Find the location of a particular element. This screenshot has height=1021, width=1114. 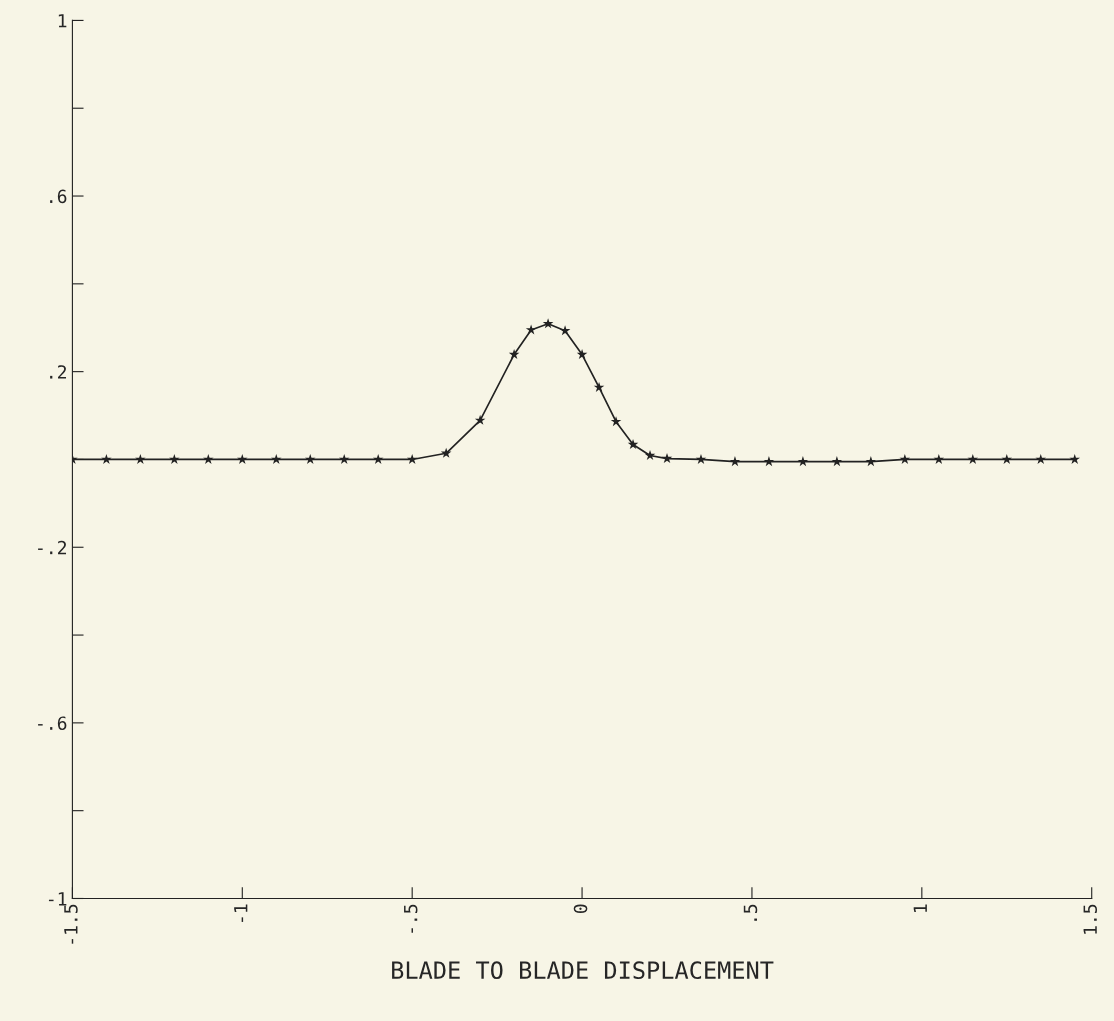

x-tick-label: -1 is located at coordinates (241, 913).